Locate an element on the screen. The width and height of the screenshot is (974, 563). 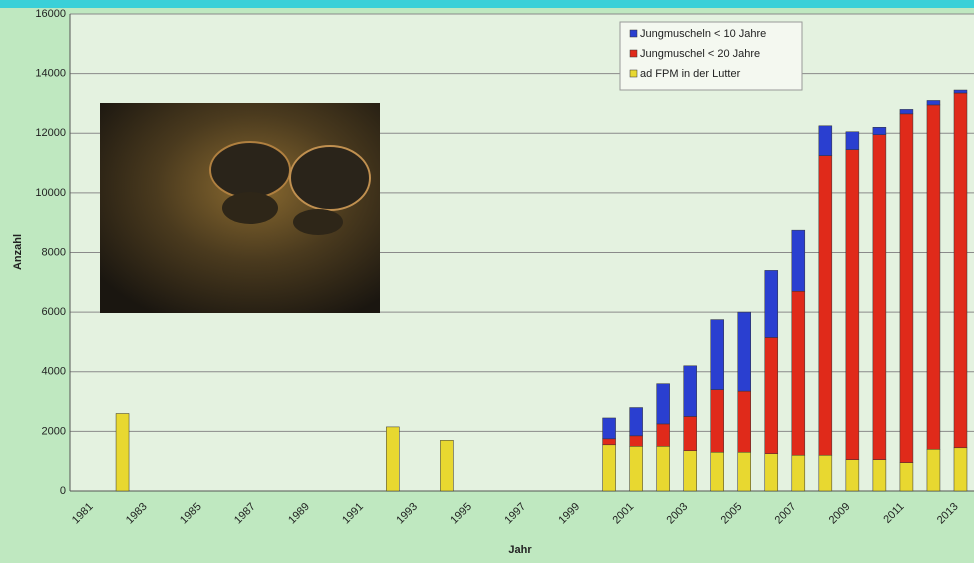
y-tick-label: 16000 is located at coordinates (50, 14).